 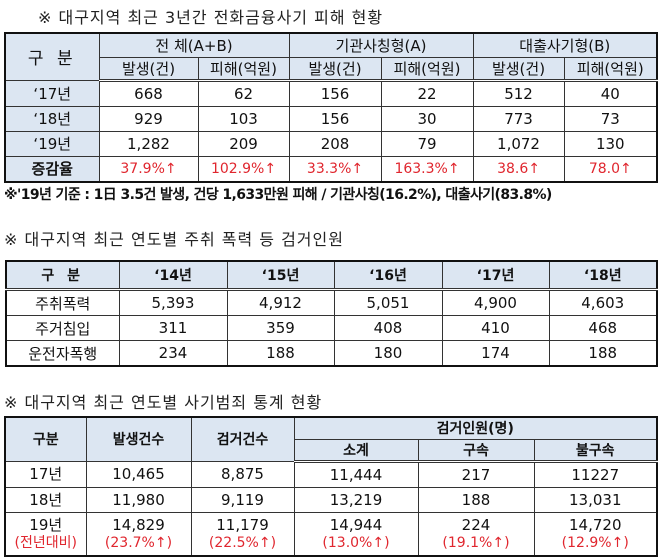 I want to click on row-label-year: 19년, so click(x=46, y=524).